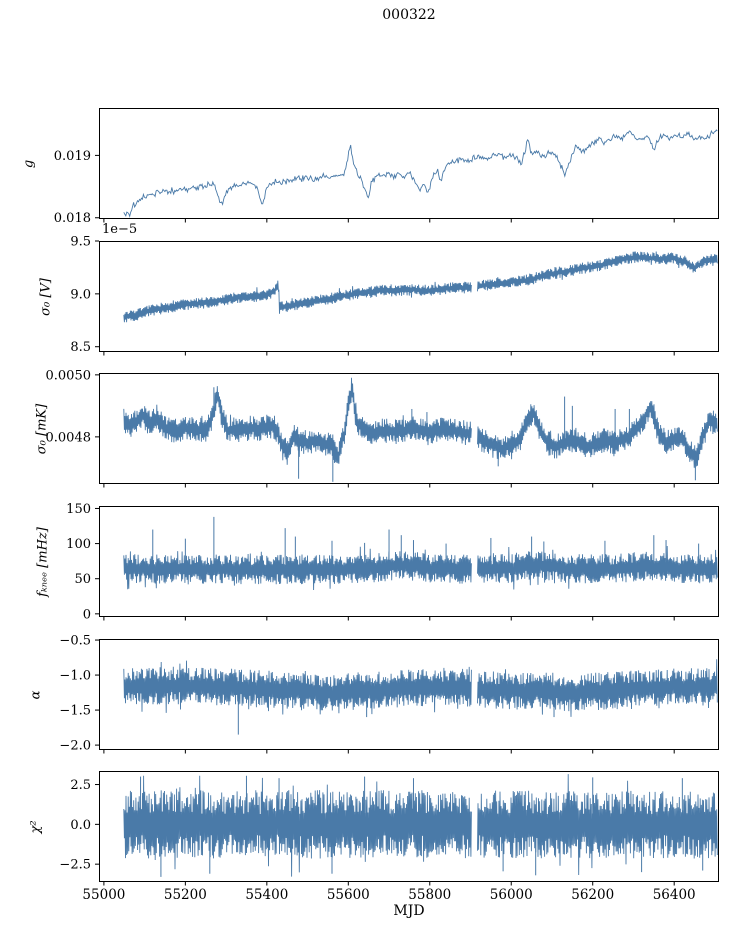 This screenshot has width=729, height=936. What do you see at coordinates (592, 895) in the screenshot?
I see `x-tick-label: 56200` at bounding box center [592, 895].